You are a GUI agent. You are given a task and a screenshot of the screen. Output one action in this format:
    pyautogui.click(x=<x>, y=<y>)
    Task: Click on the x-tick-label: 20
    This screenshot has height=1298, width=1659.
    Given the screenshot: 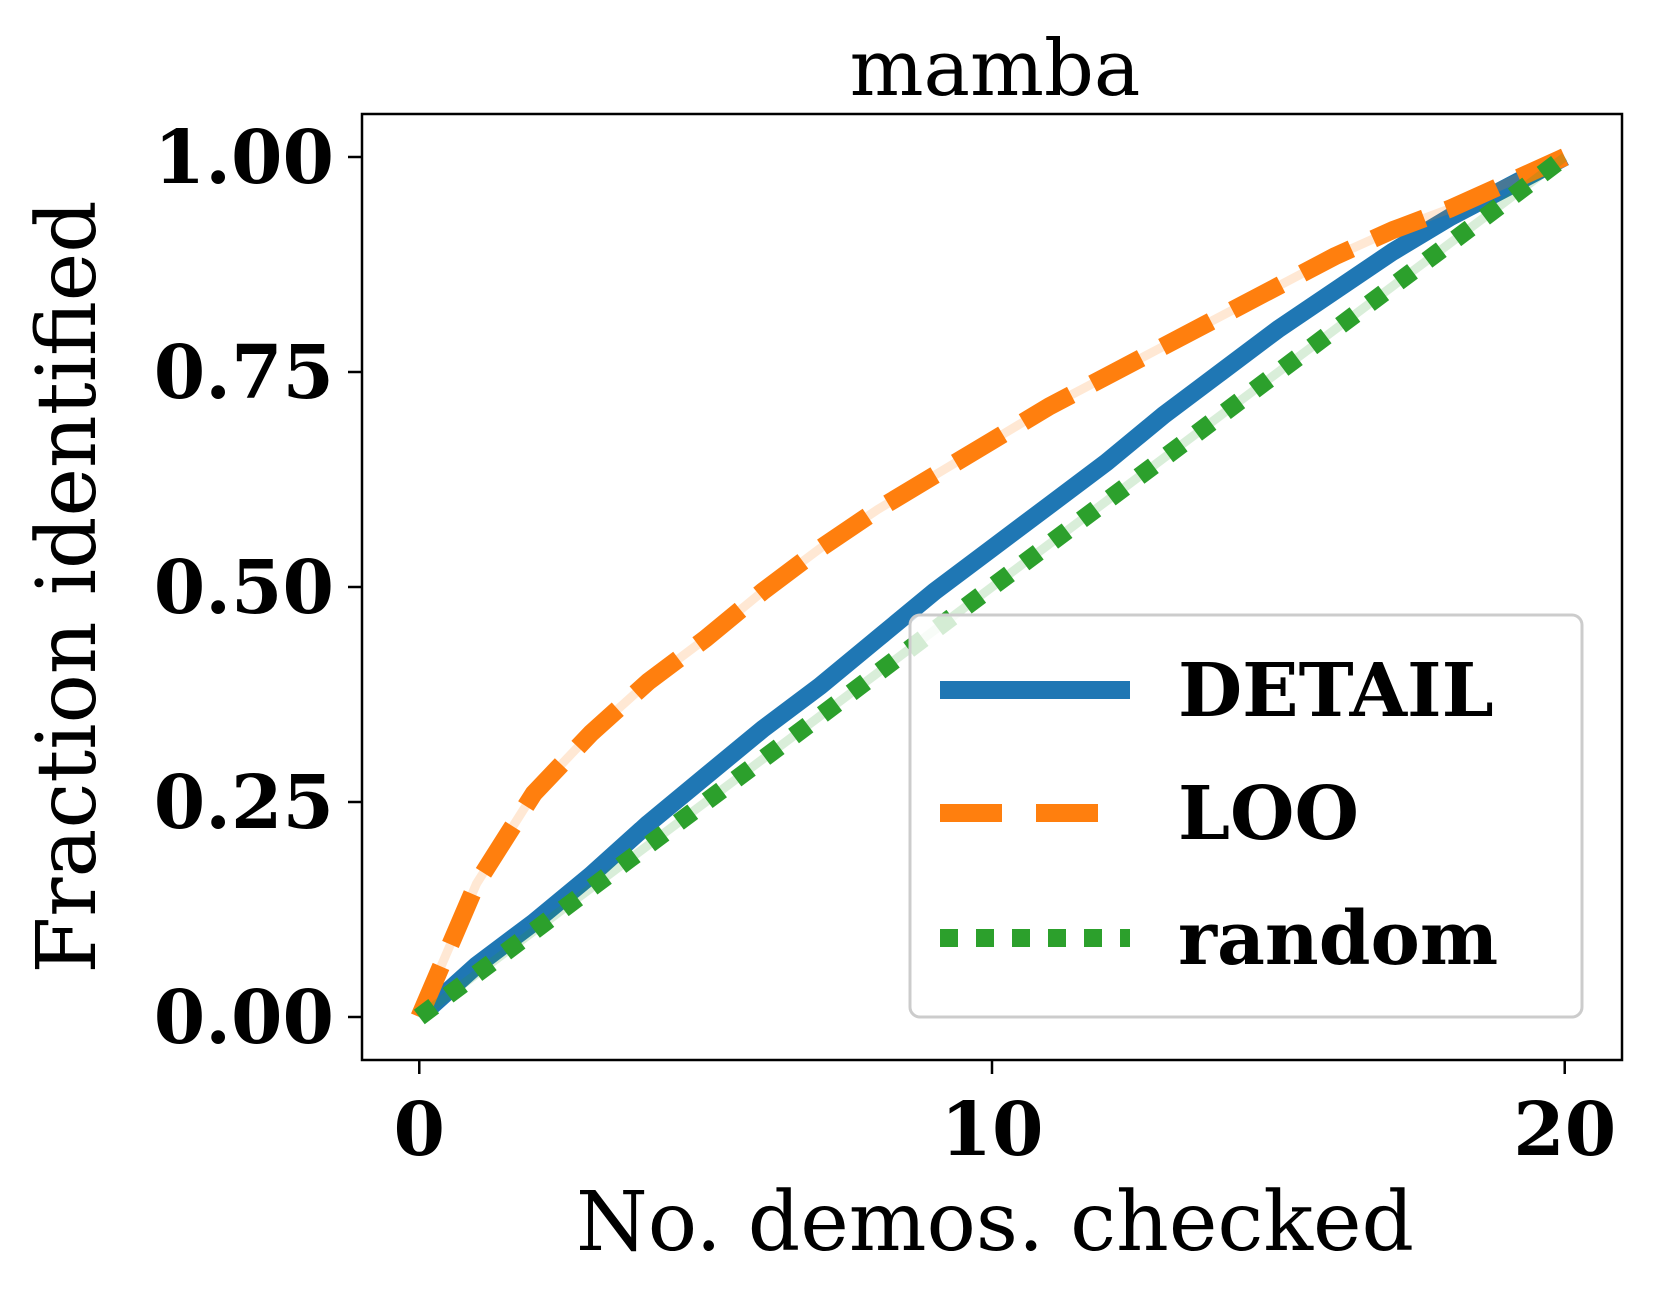 What is the action you would take?
    pyautogui.click(x=1564, y=1130)
    